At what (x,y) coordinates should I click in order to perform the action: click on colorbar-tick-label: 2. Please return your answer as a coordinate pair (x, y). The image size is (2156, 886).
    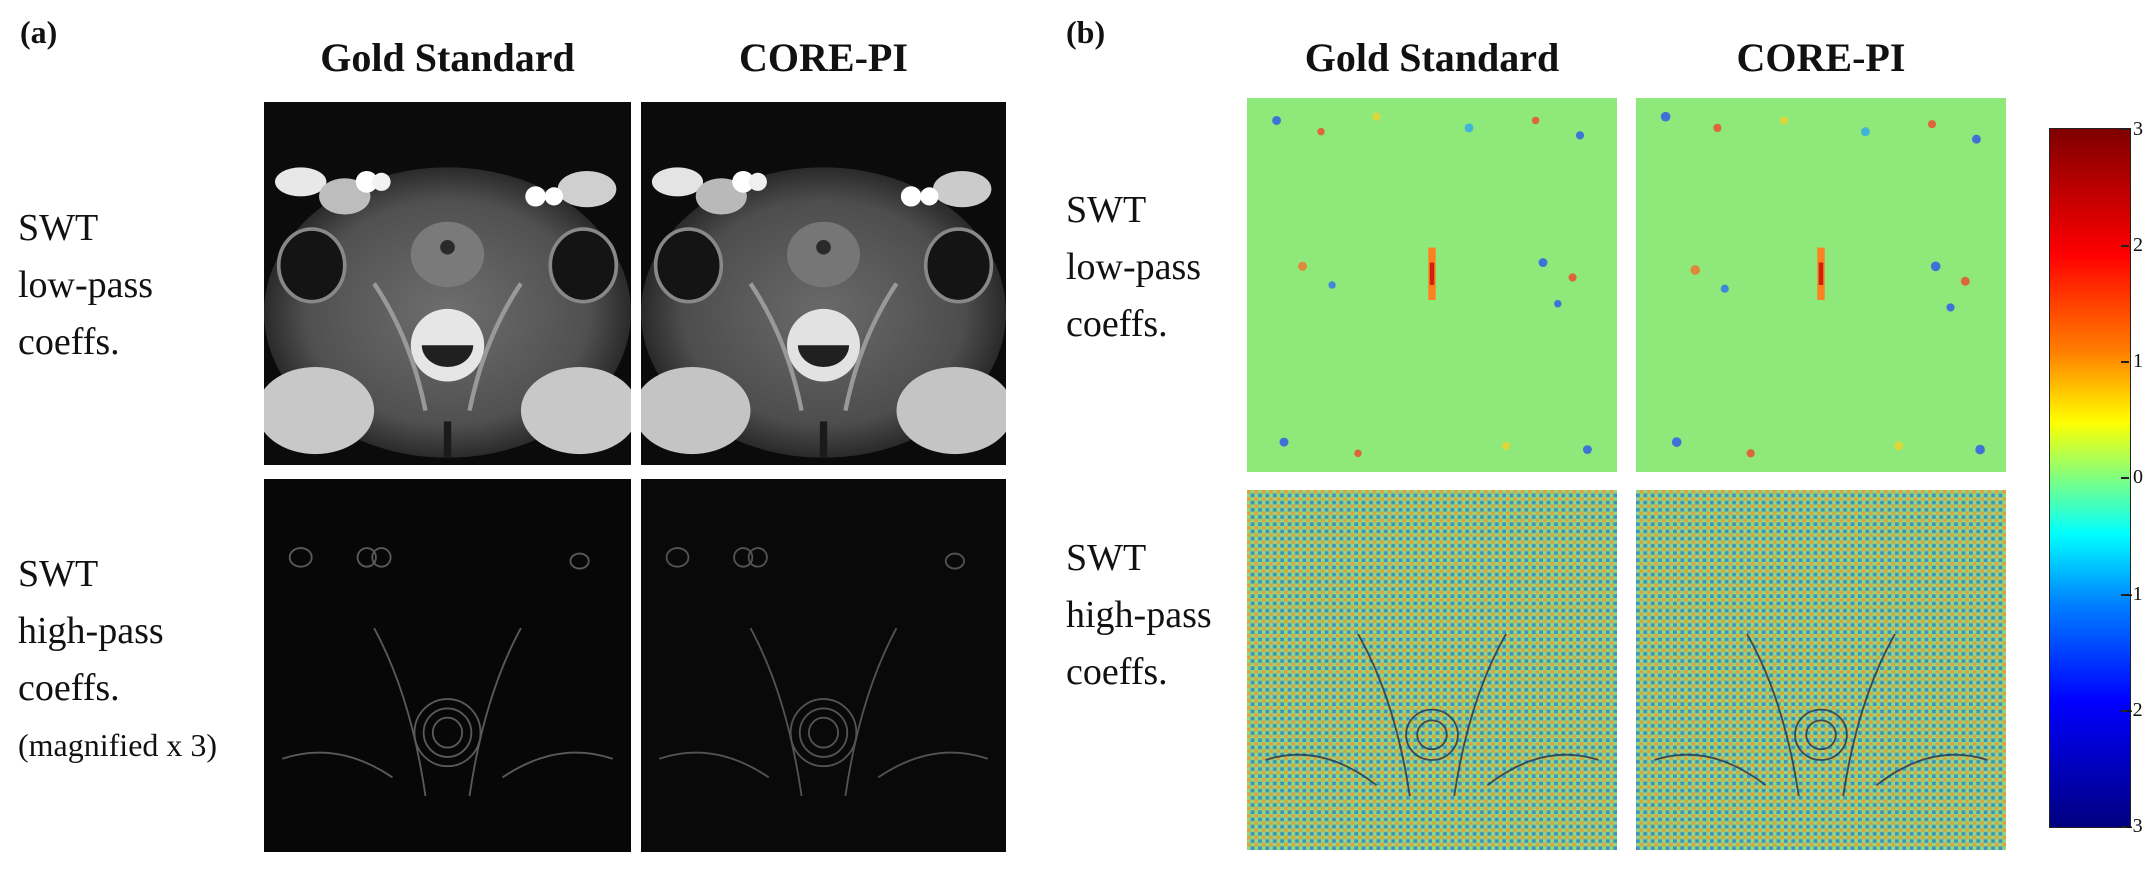
    Looking at the image, I should click on (2138, 245).